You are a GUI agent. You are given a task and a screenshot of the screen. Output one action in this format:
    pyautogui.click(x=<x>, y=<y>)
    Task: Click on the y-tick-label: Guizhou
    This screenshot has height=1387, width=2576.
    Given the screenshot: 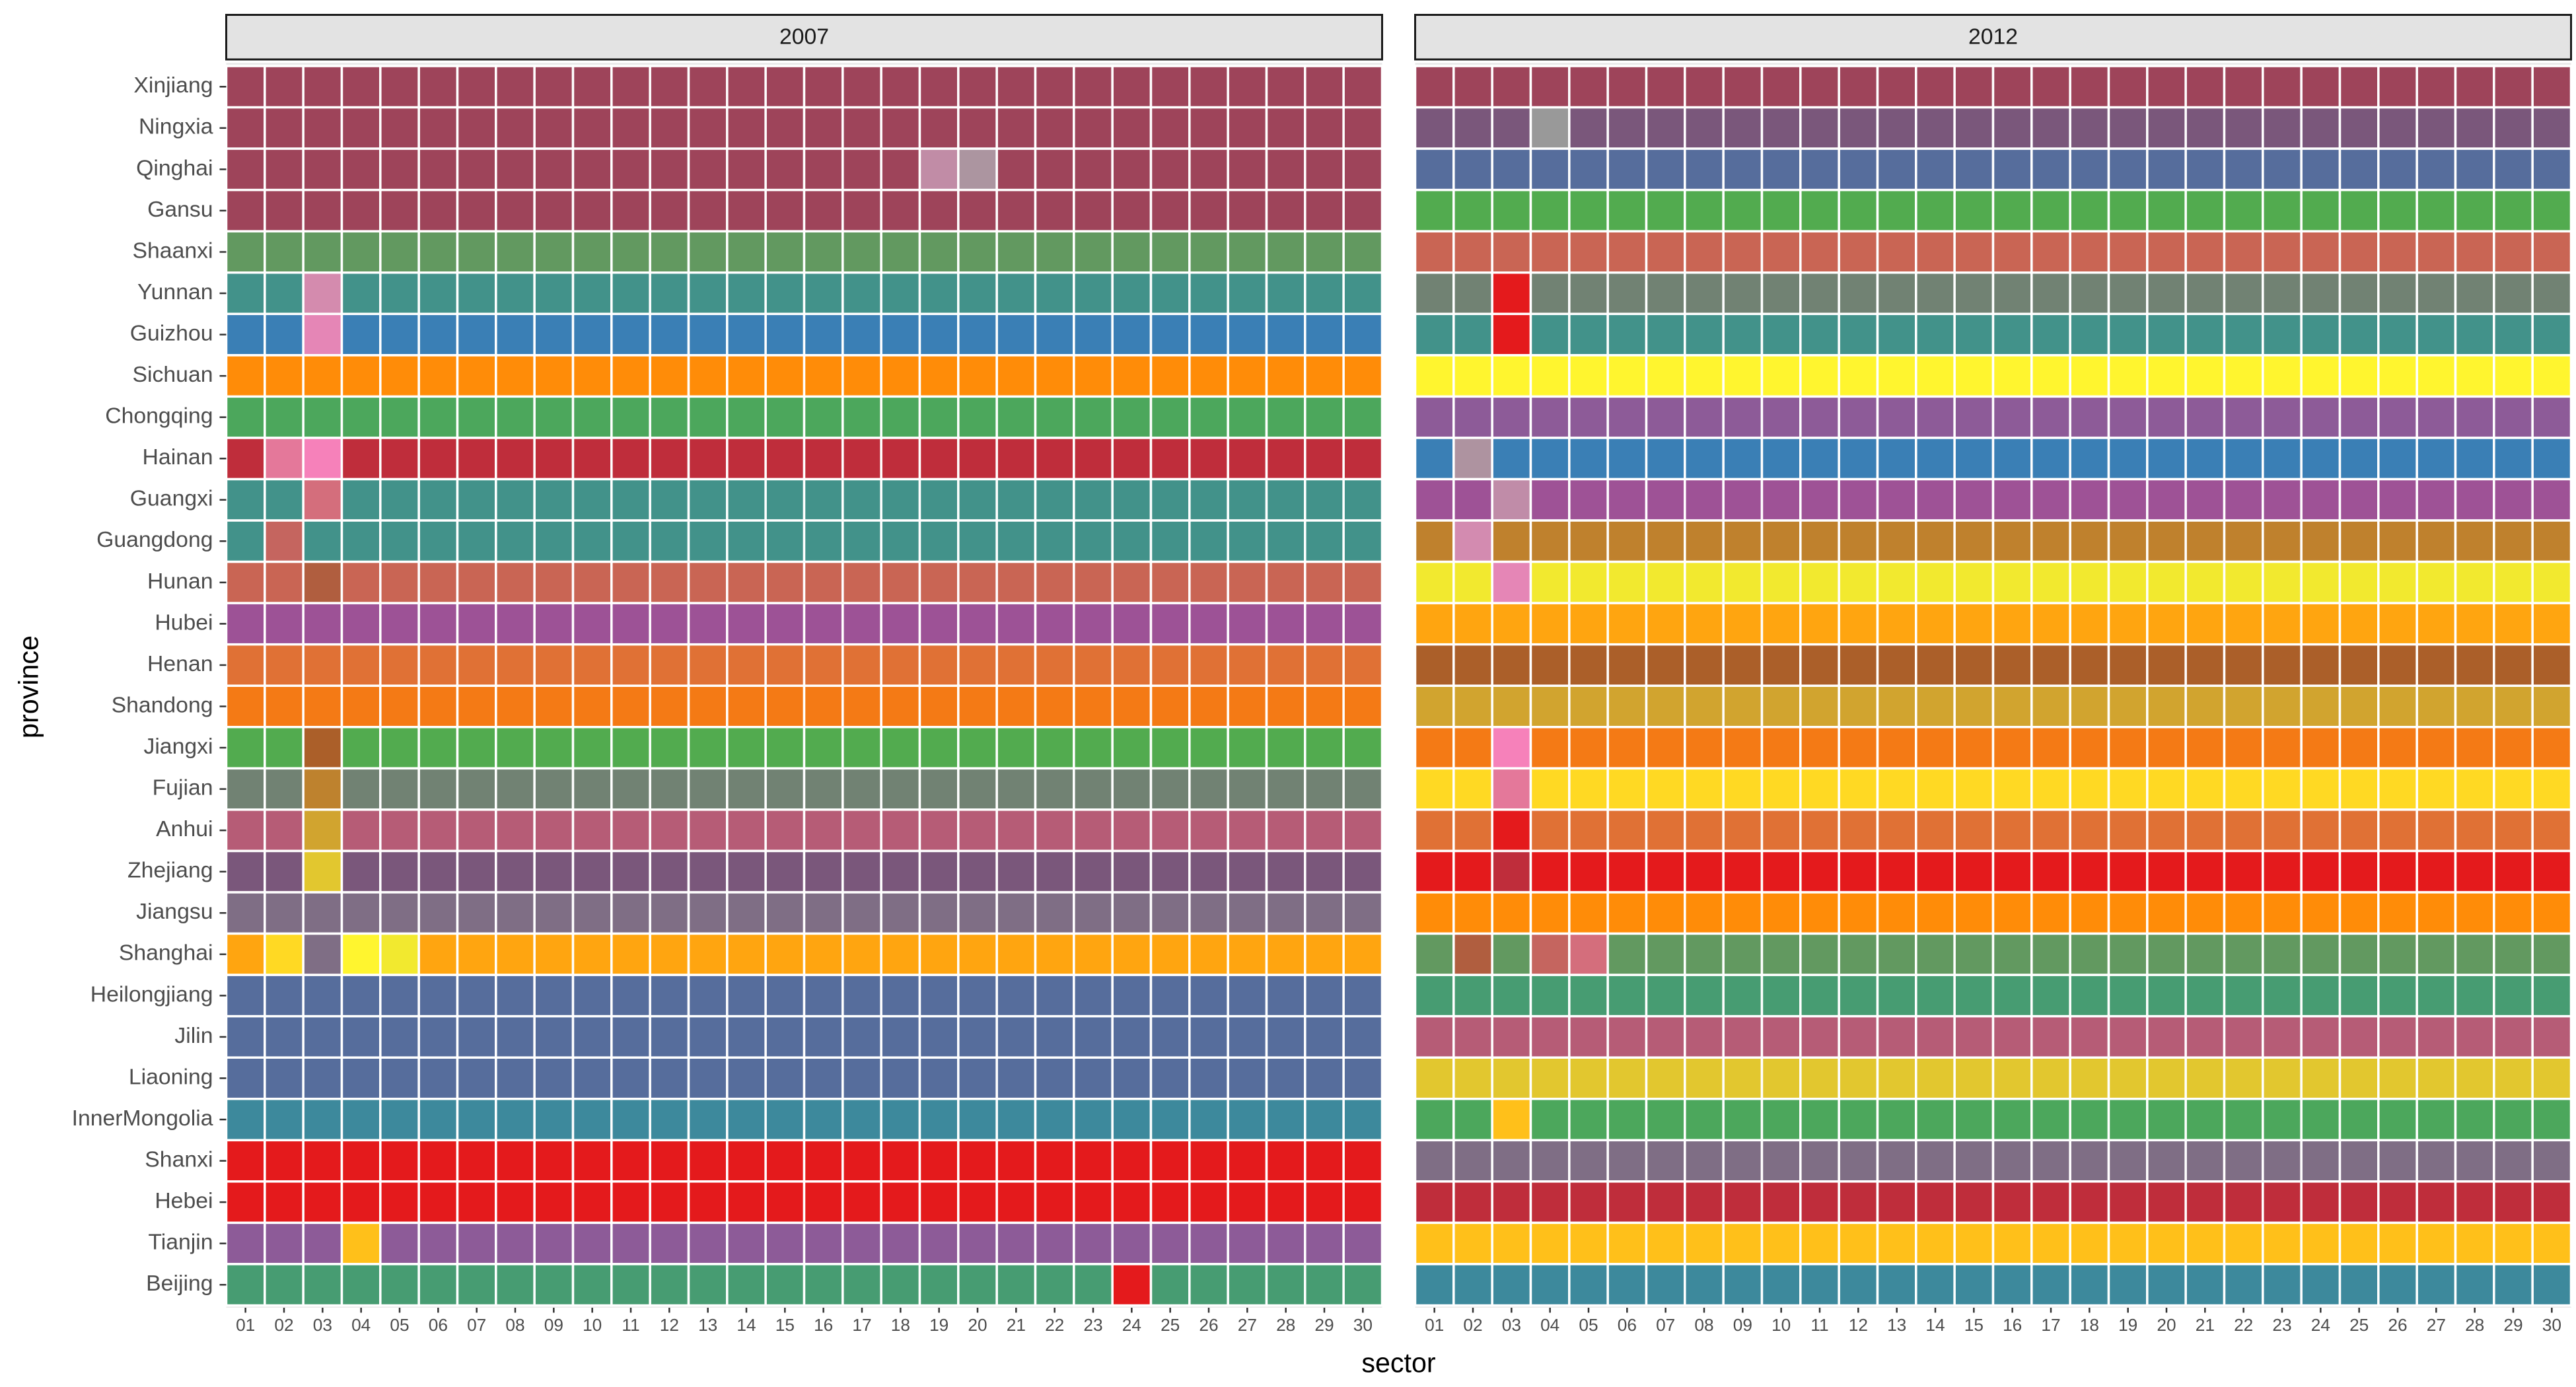 What is the action you would take?
    pyautogui.click(x=172, y=332)
    